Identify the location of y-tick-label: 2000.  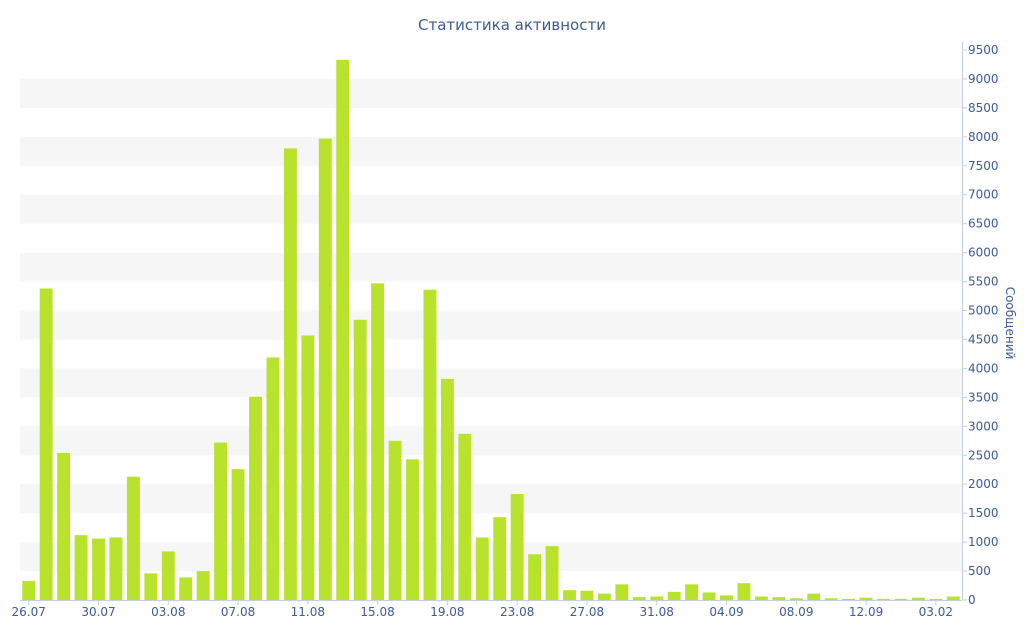
(983, 484).